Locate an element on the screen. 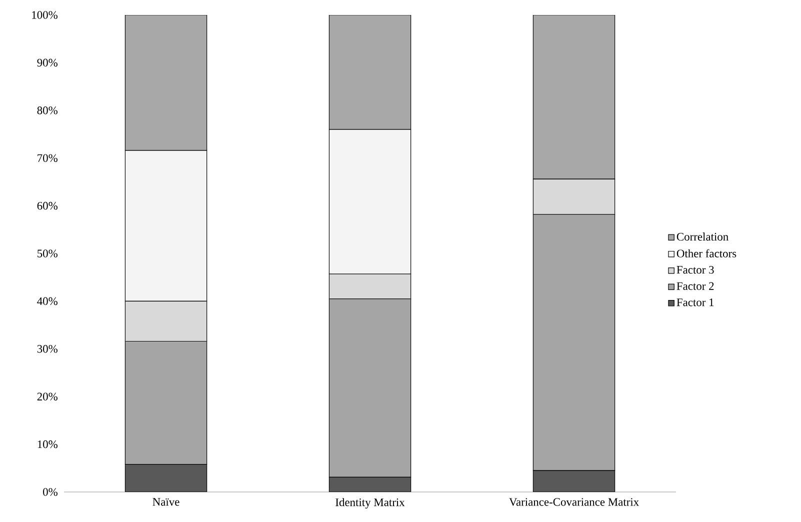 The image size is (801, 522). y-tick-label: 90% is located at coordinates (47, 62).